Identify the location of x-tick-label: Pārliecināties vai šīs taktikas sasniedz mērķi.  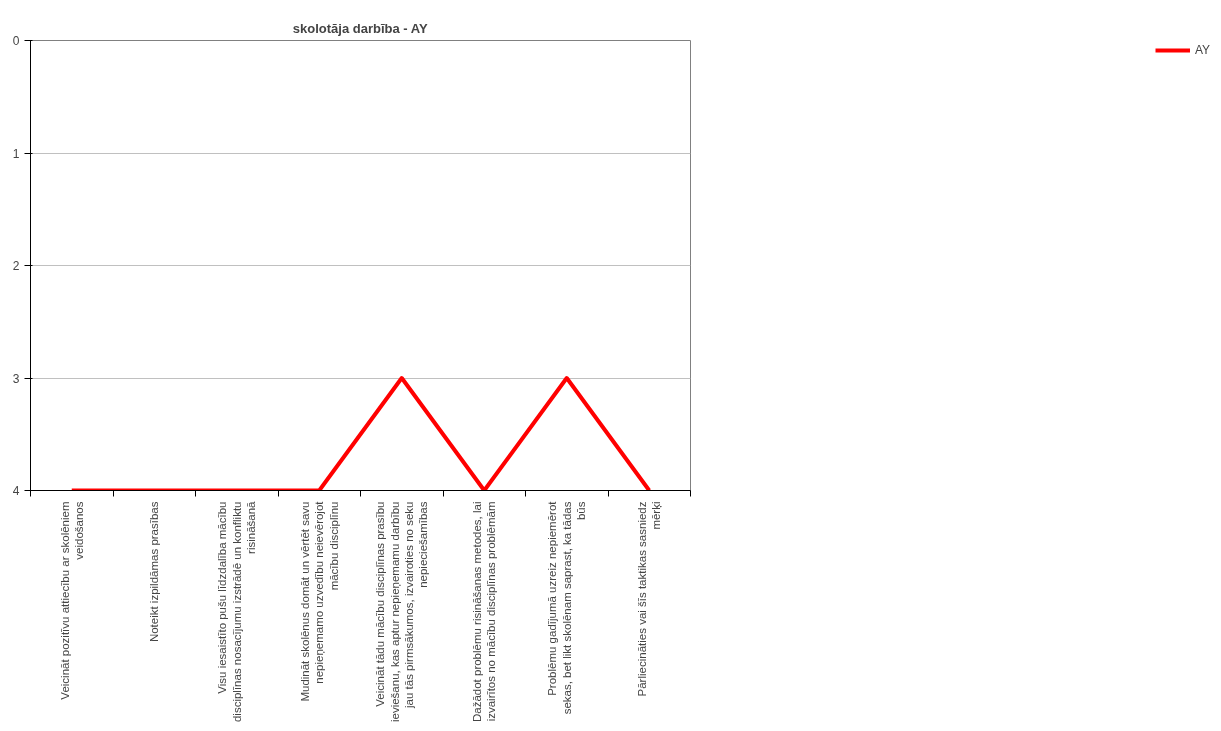
(649, 599).